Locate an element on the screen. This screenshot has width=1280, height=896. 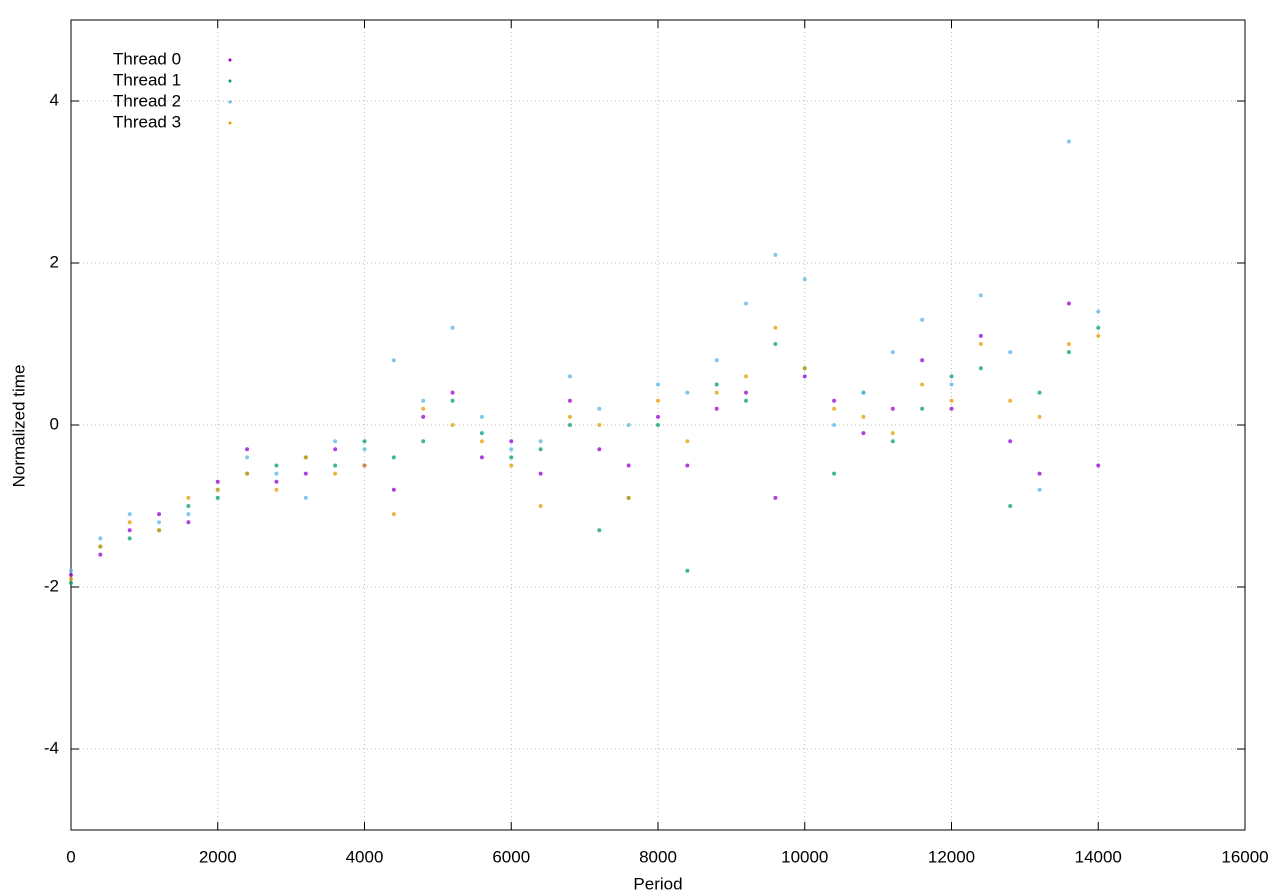
y-tick-label: -2 is located at coordinates (51, 585).